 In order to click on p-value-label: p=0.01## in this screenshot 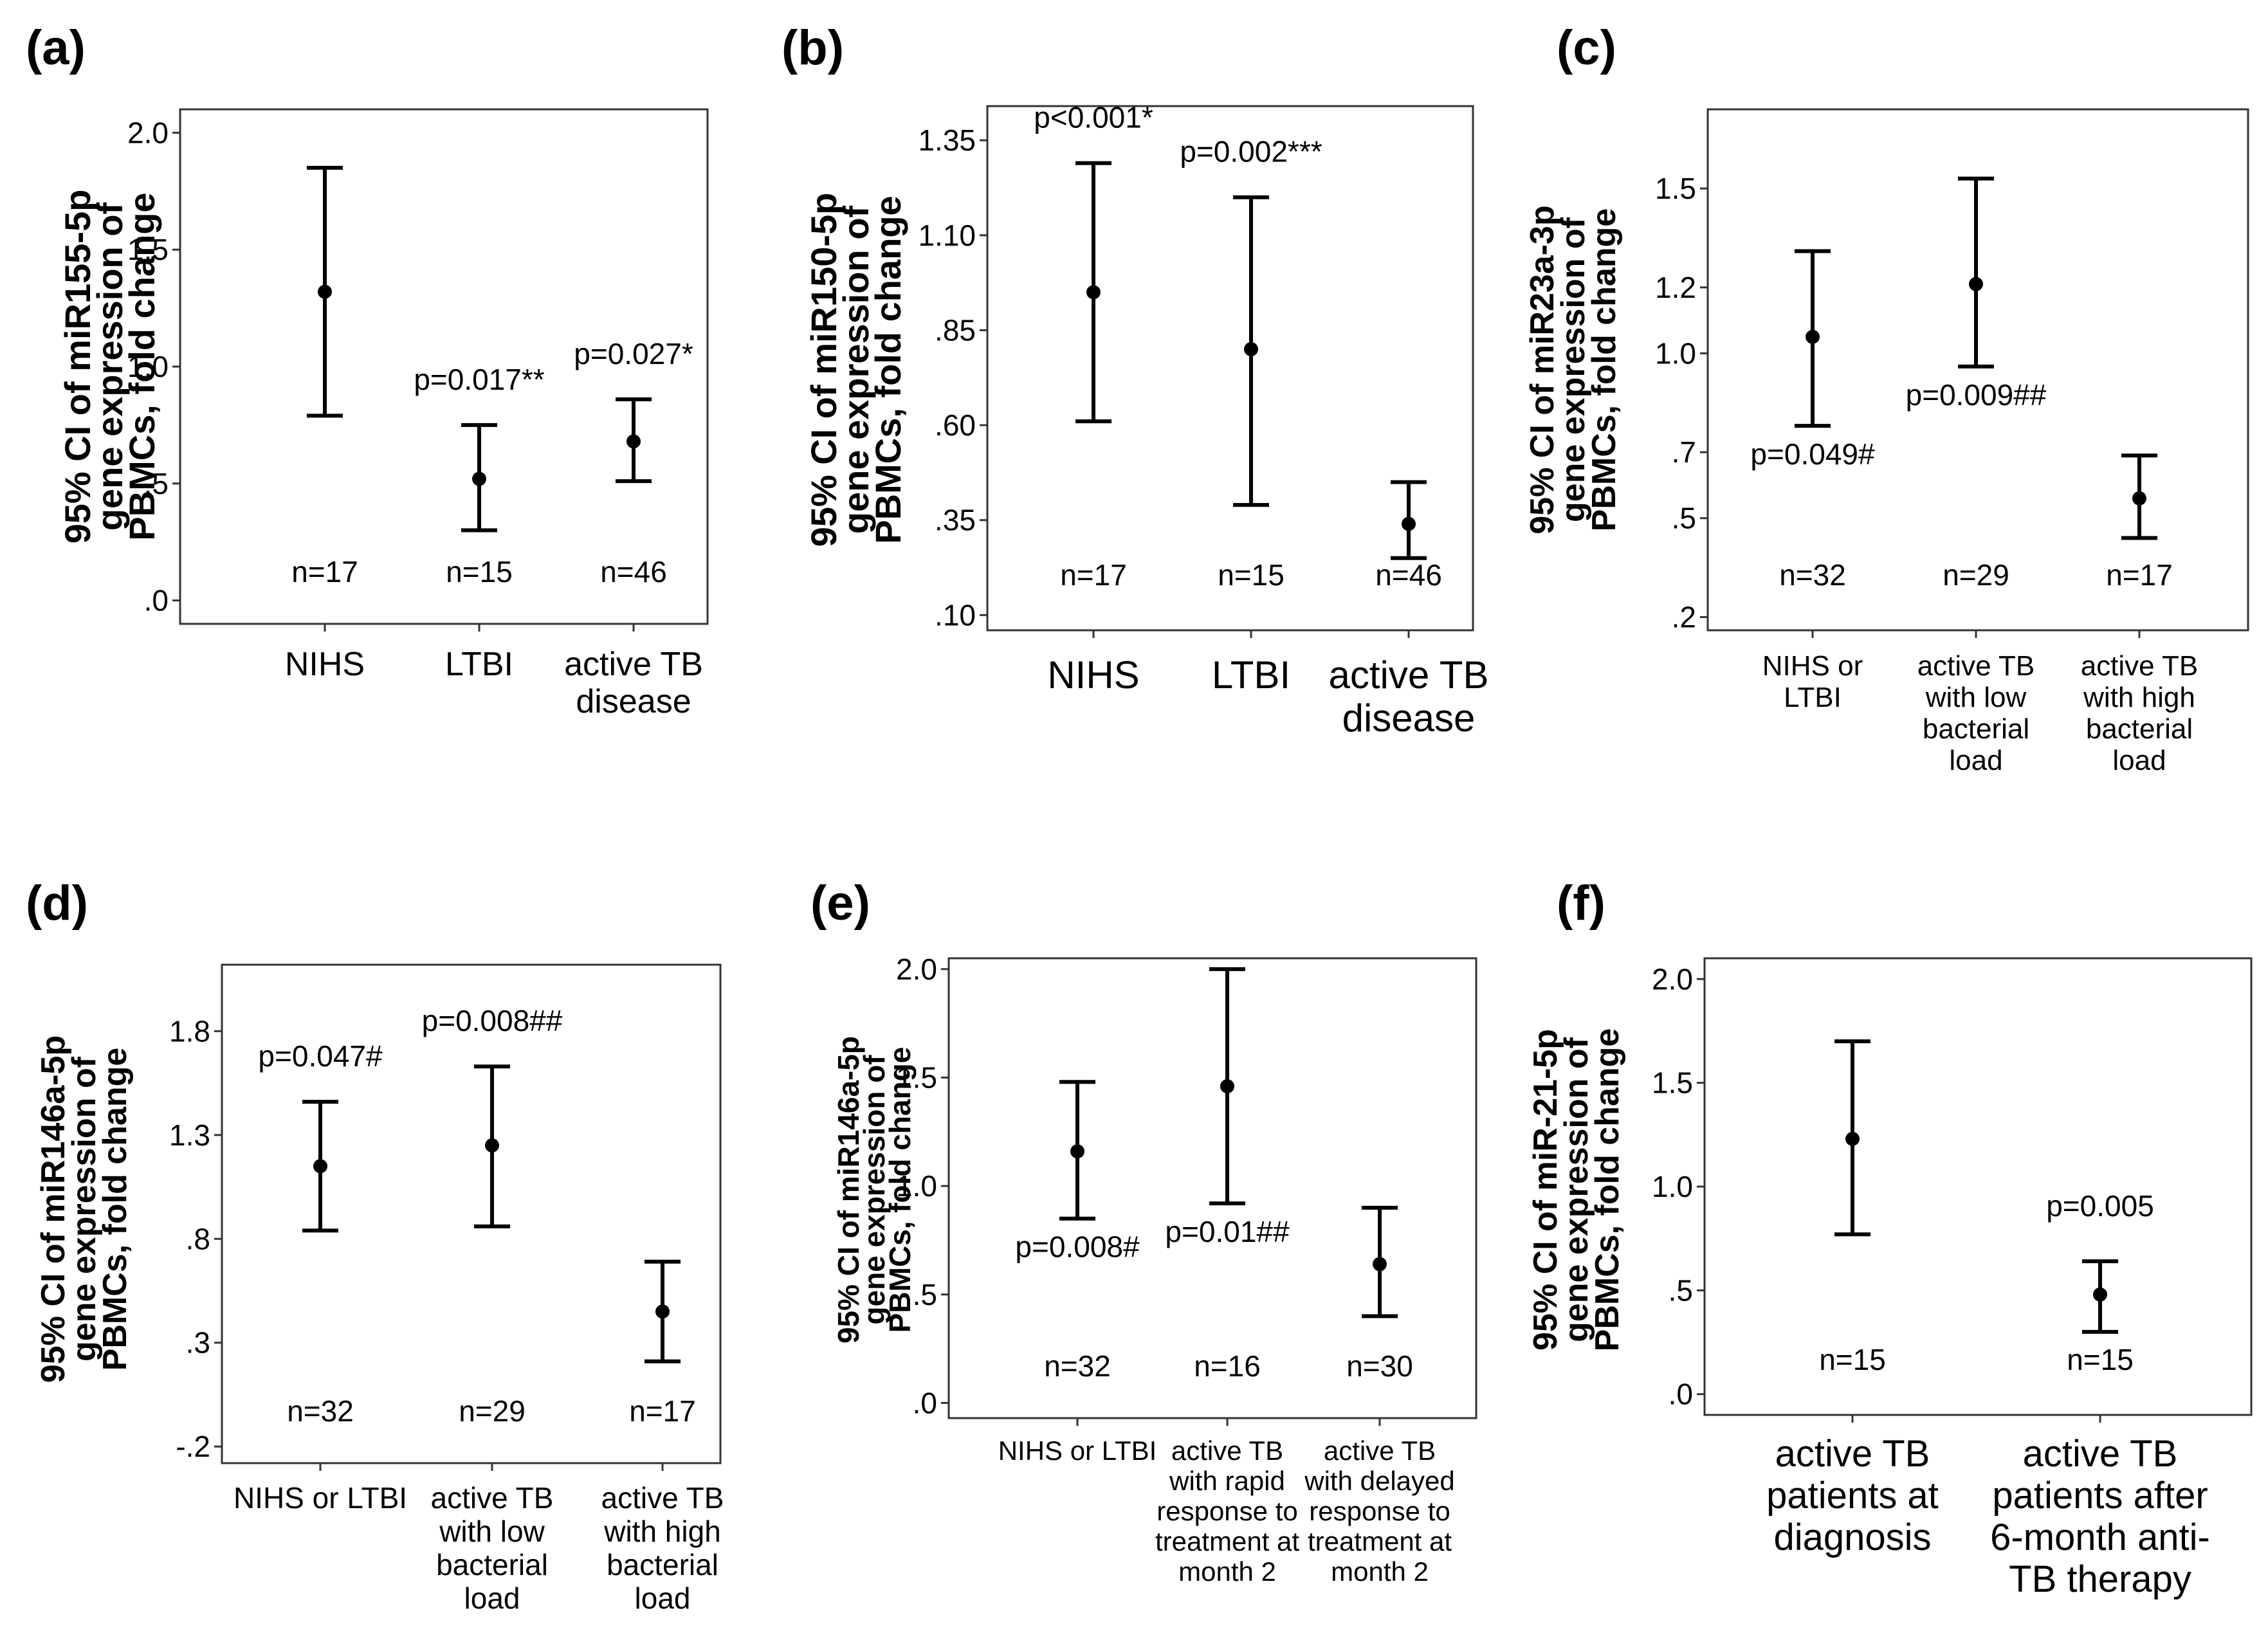, I will do `click(1227, 1231)`.